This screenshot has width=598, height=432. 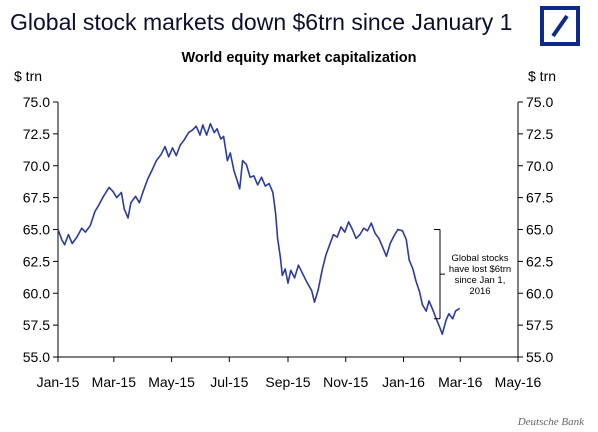 What do you see at coordinates (229, 382) in the screenshot?
I see `x-tick-label: Jul-15` at bounding box center [229, 382].